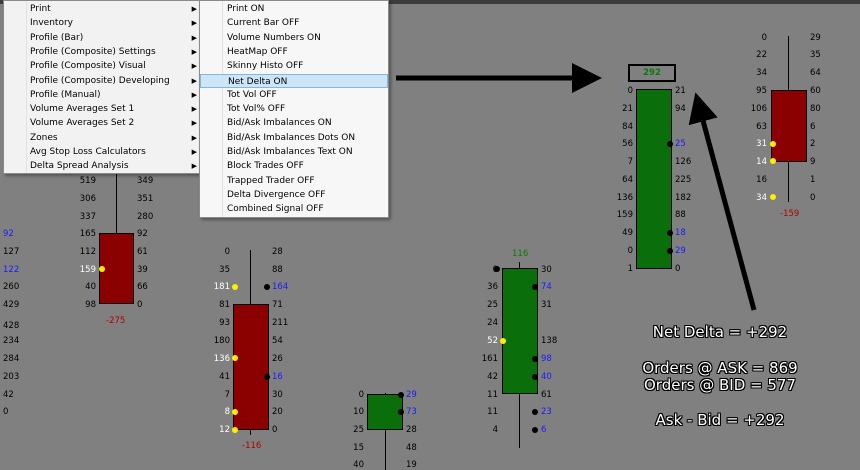 This screenshot has height=470, width=860. Describe the element at coordinates (630, 162) in the screenshot. I see `bid-value: 7` at that location.